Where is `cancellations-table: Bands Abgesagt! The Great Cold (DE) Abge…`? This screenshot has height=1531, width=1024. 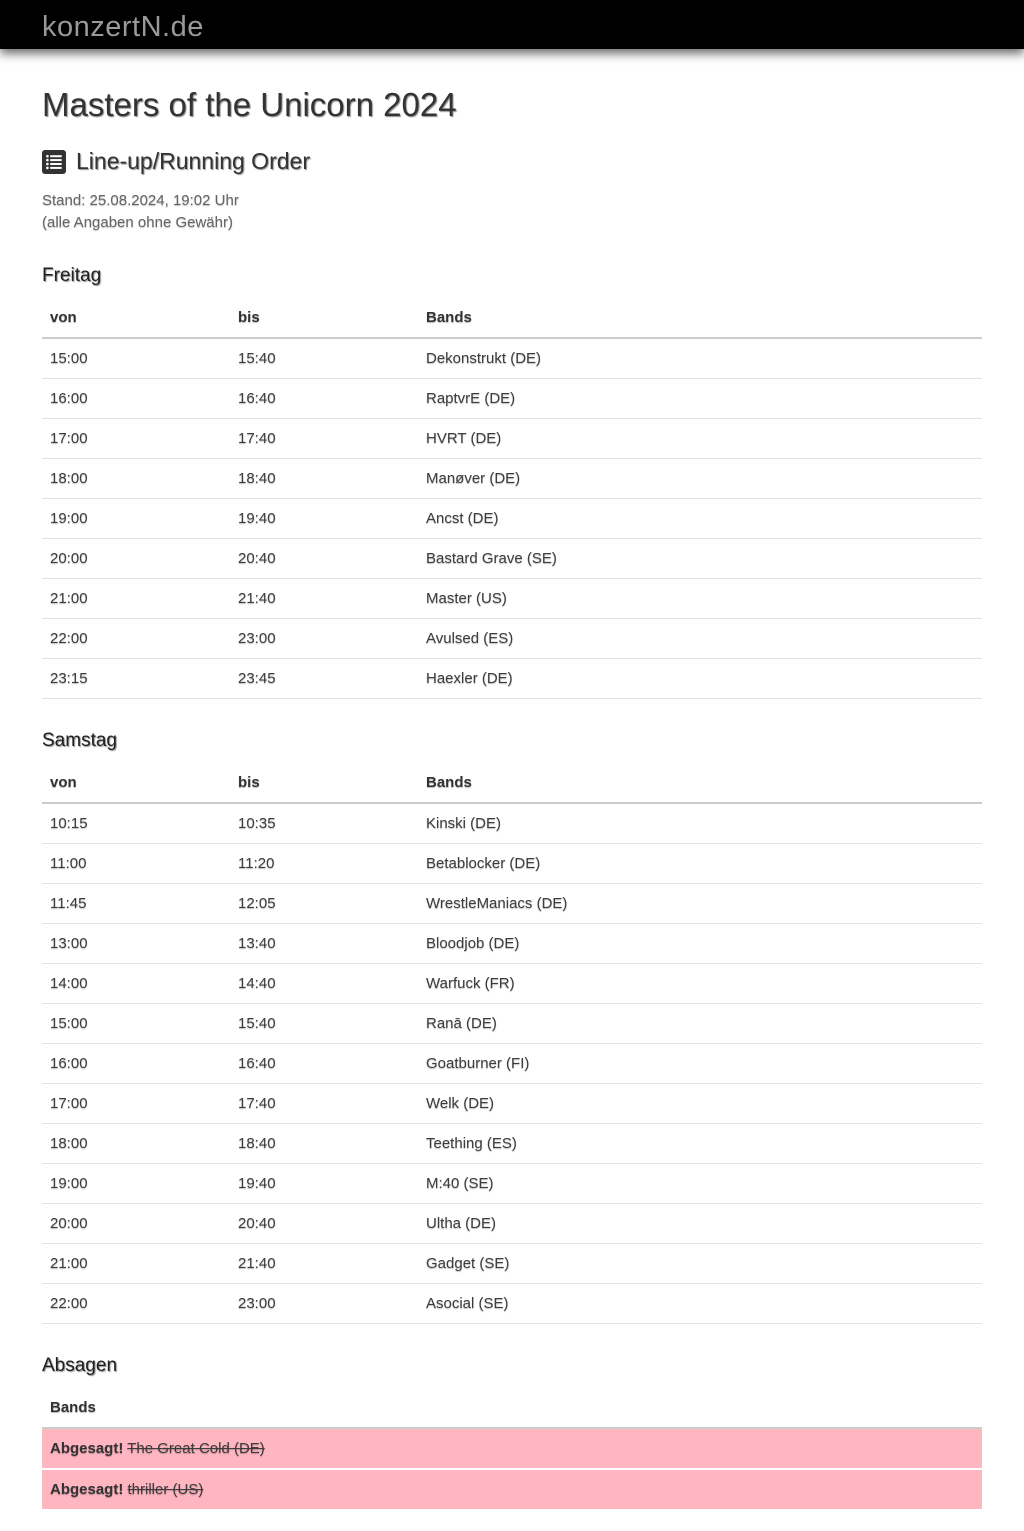 cancellations-table: Bands Abgesagt! The Great Cold (DE) Abge… is located at coordinates (512, 1450).